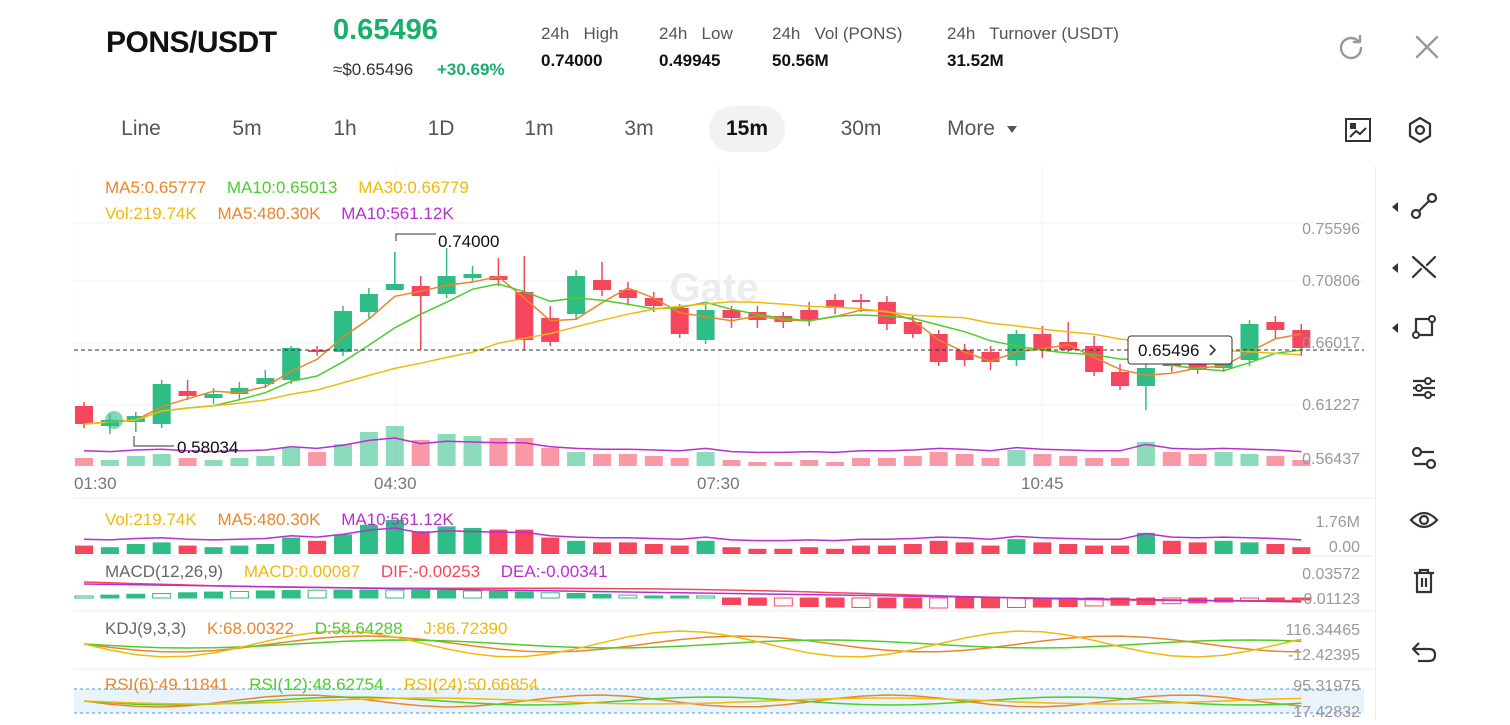 This screenshot has height=725, width=1510. Describe the element at coordinates (471, 69) in the screenshot. I see `change-percent: +30.69%` at that location.